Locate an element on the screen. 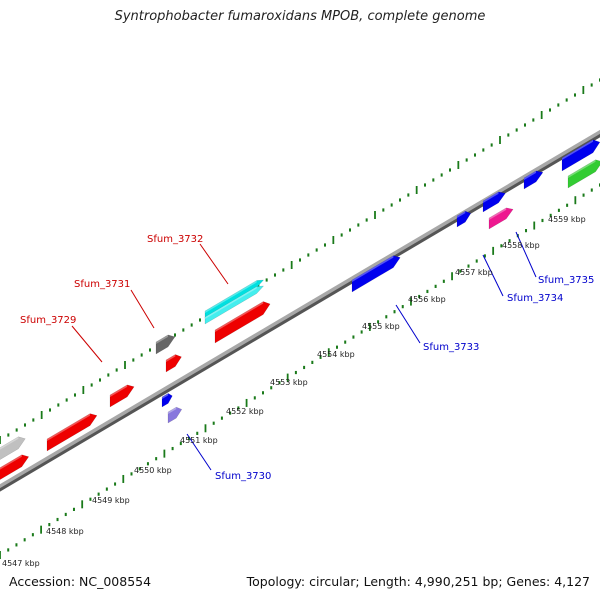 The height and width of the screenshot is (600, 600). gene-lightgray is located at coordinates (13, 448).